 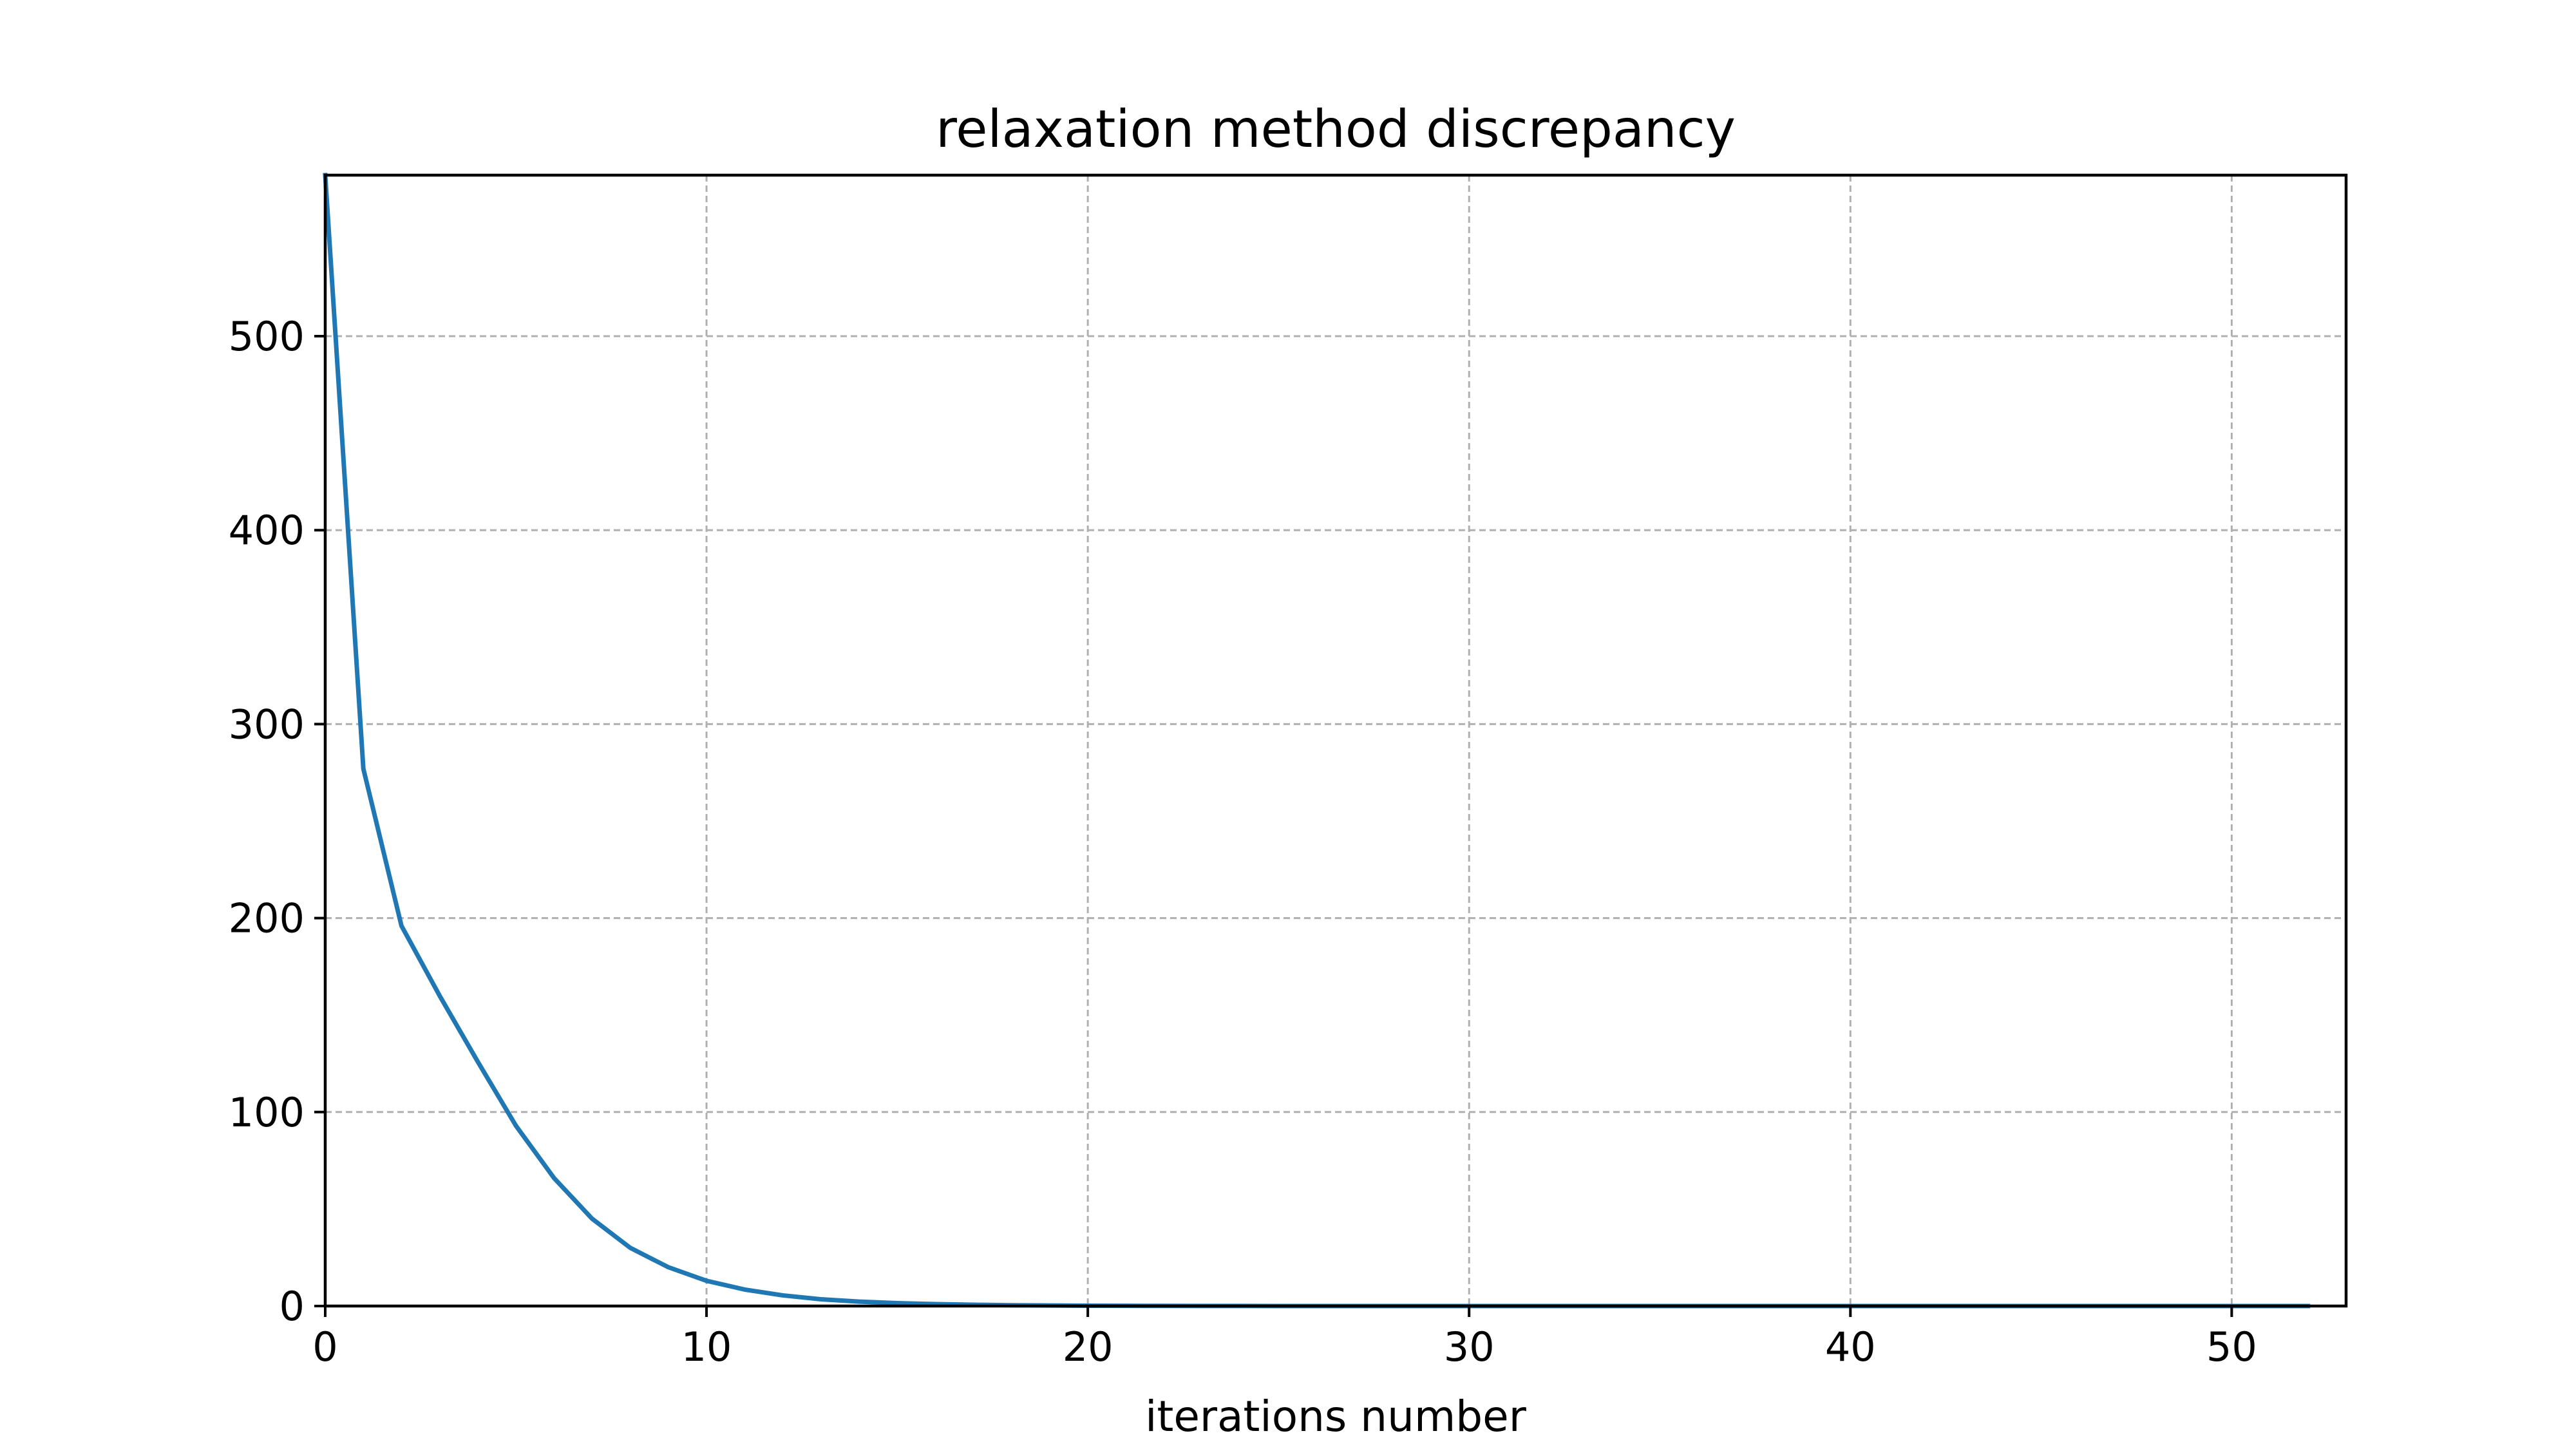 What do you see at coordinates (267, 336) in the screenshot?
I see `y-tick-label: 500` at bounding box center [267, 336].